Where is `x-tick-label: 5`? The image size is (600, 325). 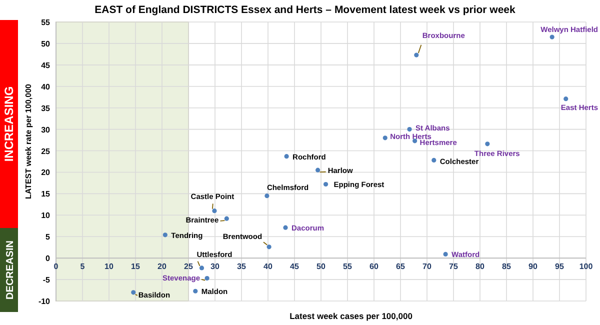
x-tick-label: 5 is located at coordinates (83, 267).